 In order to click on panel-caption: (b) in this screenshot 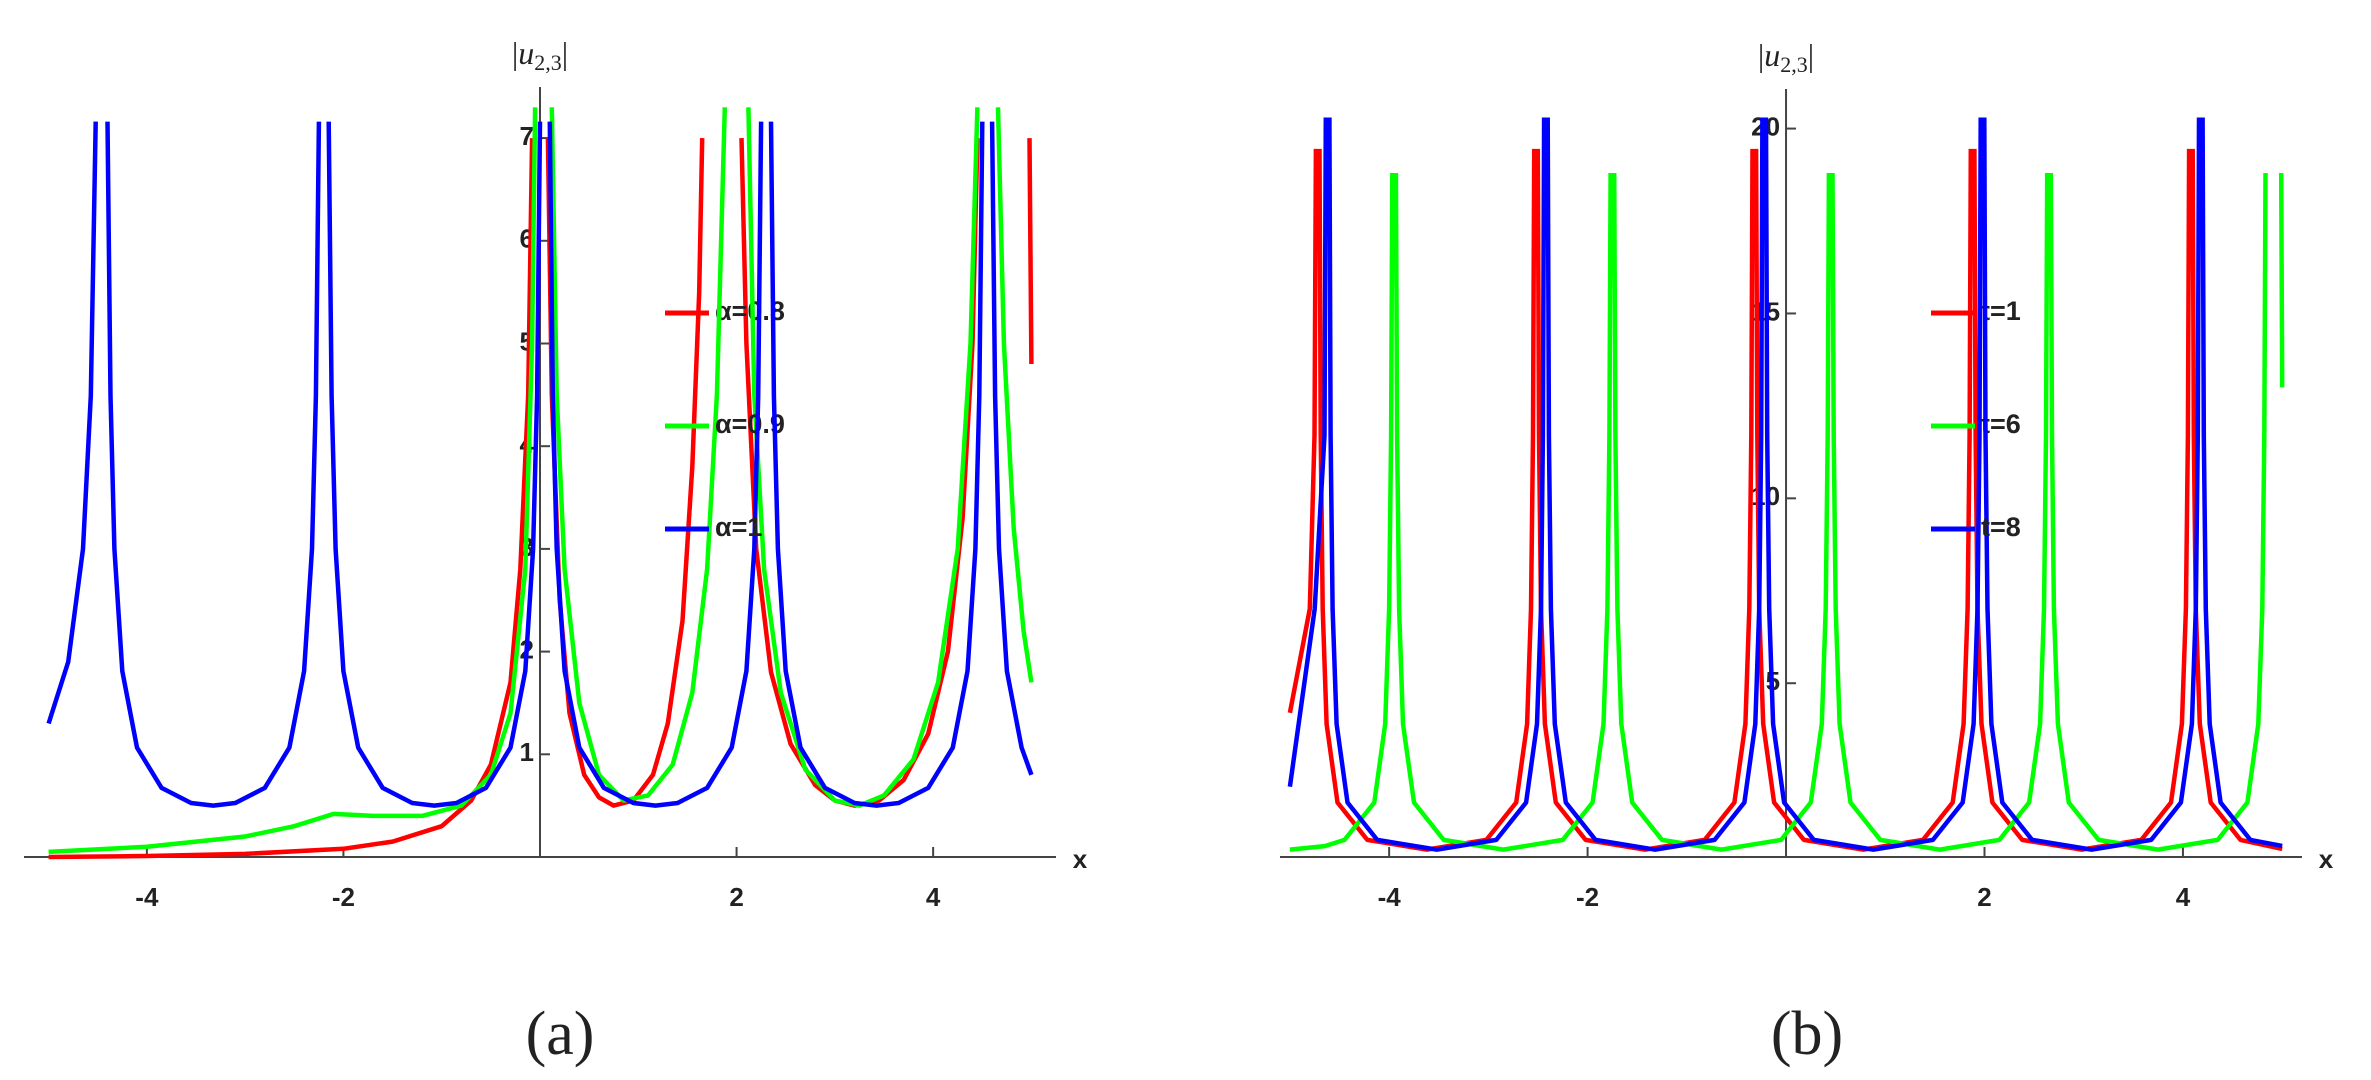, I will do `click(1807, 1034)`.